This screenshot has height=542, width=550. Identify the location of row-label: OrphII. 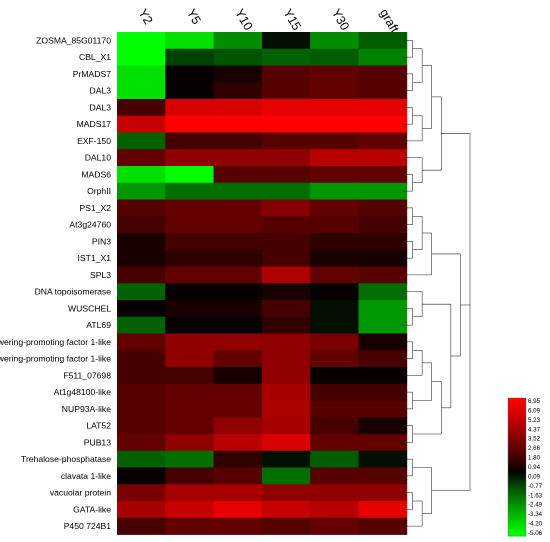
(99, 191).